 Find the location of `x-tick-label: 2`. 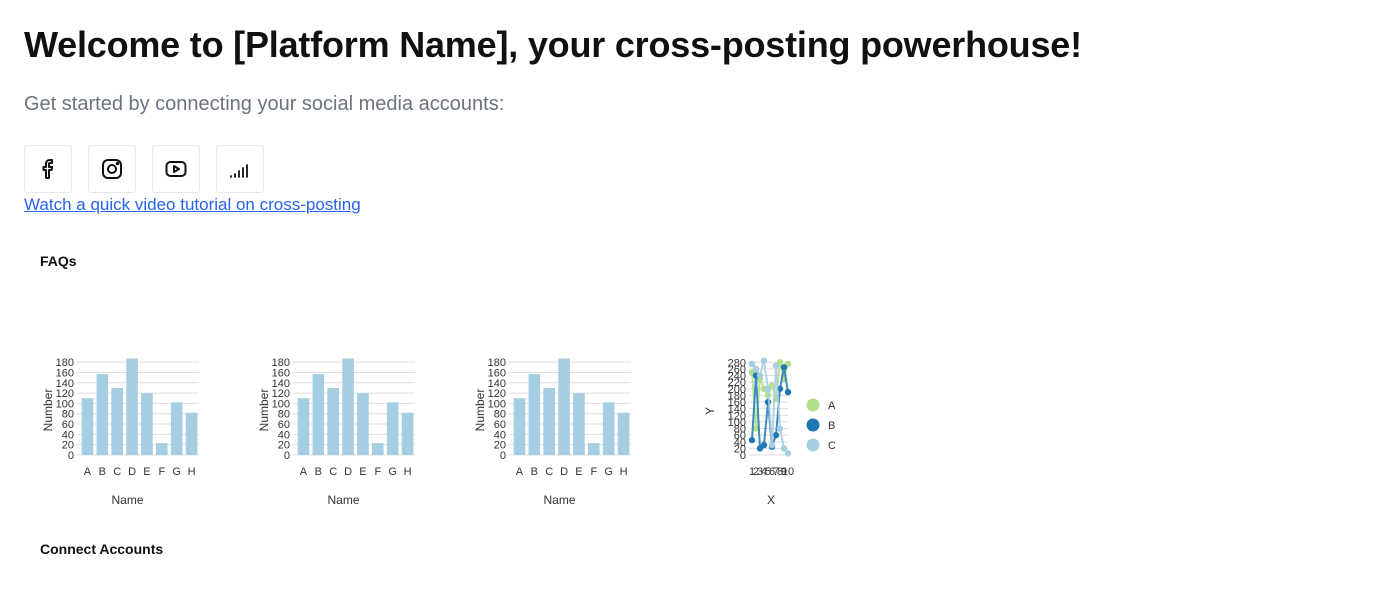

x-tick-label: 2 is located at coordinates (756, 472).